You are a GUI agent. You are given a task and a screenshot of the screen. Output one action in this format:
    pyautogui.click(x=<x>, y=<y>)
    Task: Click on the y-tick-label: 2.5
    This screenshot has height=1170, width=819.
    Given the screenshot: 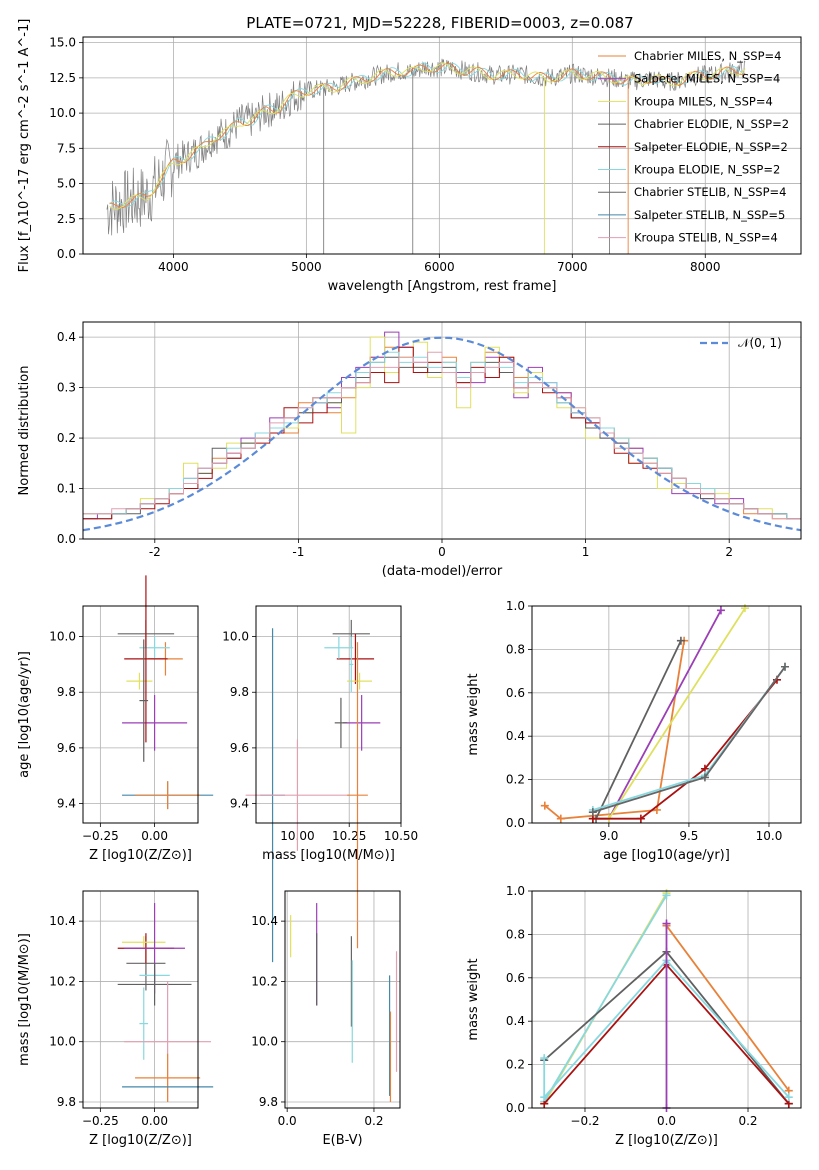 What is the action you would take?
    pyautogui.click(x=66, y=219)
    